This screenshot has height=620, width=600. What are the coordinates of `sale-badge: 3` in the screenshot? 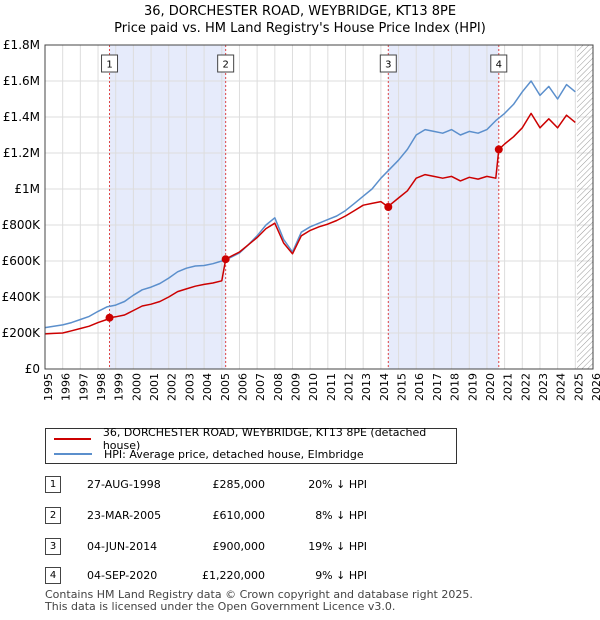 It's located at (388, 63).